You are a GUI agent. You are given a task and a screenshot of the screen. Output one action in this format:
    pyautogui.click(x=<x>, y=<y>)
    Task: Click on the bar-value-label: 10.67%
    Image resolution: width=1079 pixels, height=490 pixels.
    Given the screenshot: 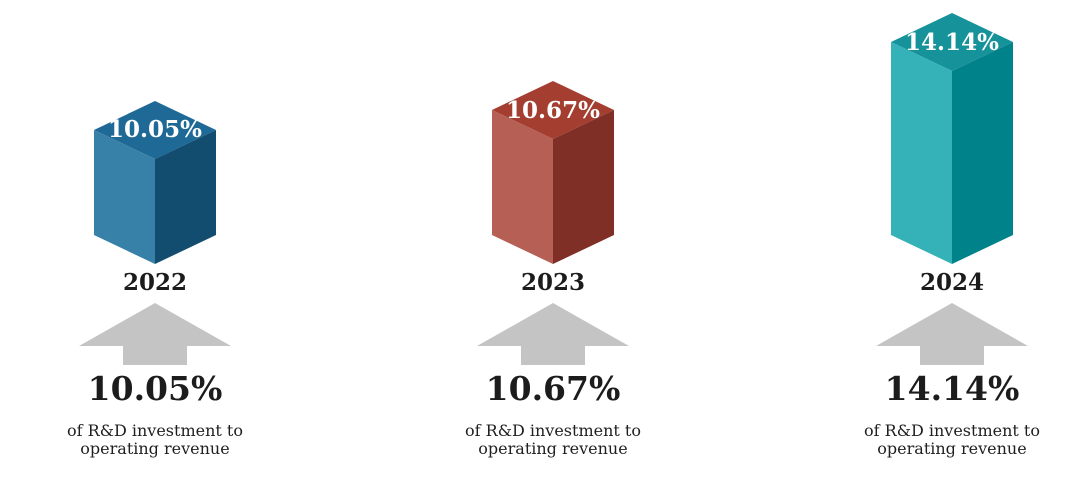 What is the action you would take?
    pyautogui.click(x=553, y=110)
    